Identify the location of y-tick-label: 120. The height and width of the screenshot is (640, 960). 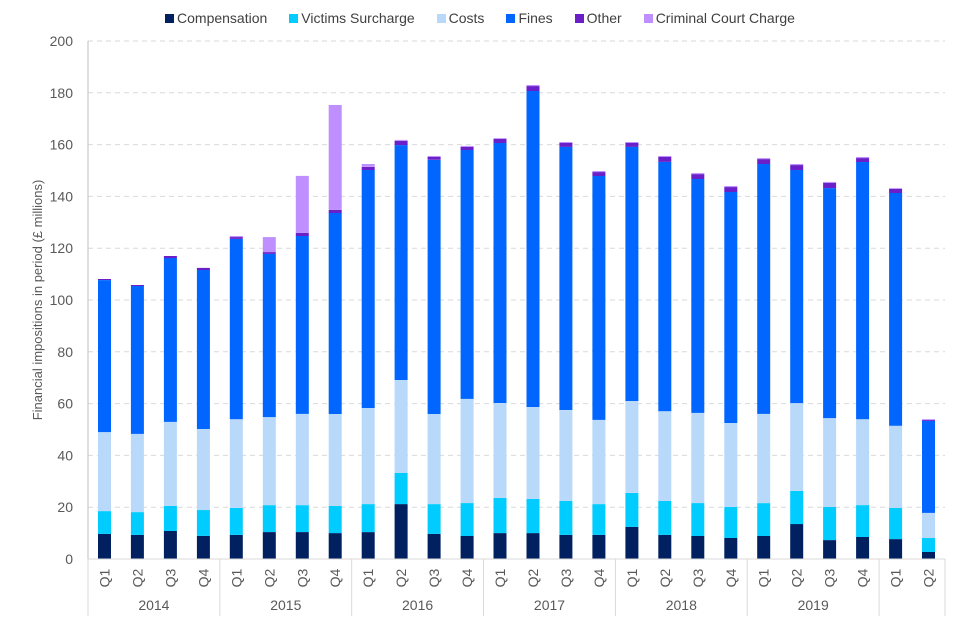
(62, 248).